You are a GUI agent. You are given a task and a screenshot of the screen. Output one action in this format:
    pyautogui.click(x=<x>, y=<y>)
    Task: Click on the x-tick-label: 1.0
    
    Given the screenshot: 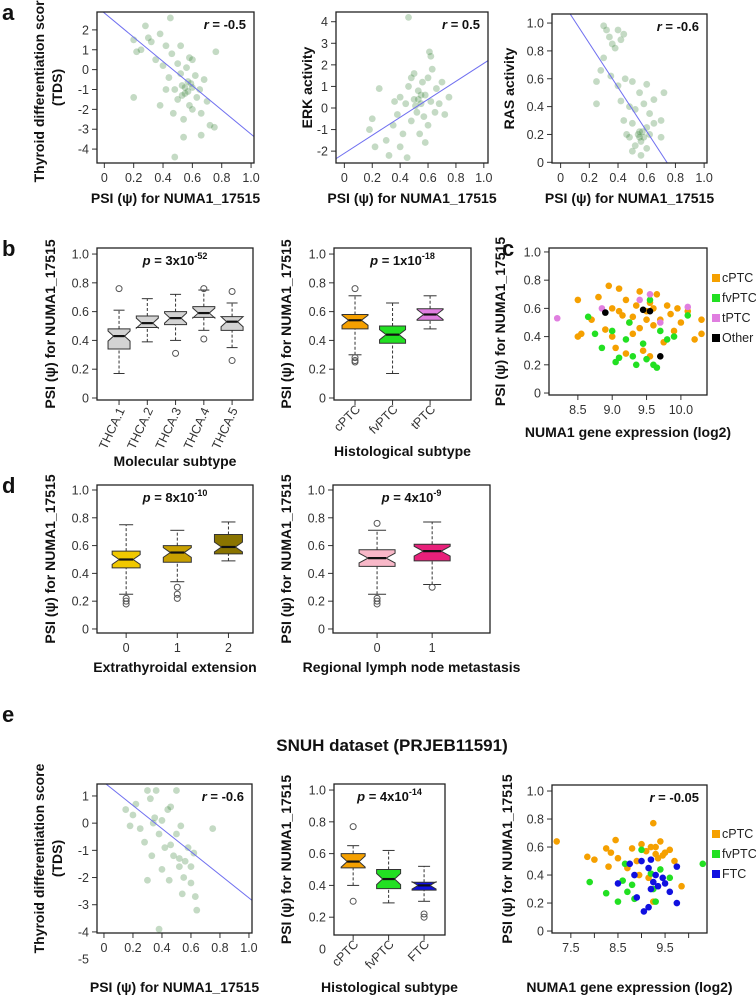 What is the action you would take?
    pyautogui.click(x=248, y=948)
    